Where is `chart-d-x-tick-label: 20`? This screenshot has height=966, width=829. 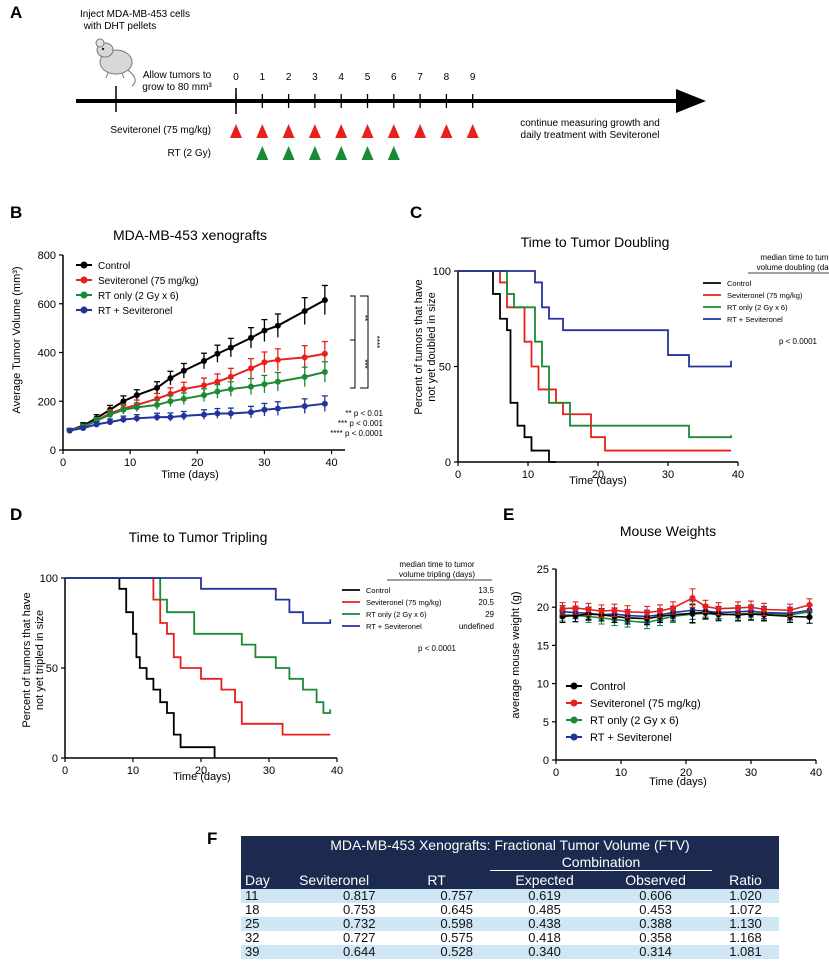 chart-d-x-tick-label: 20 is located at coordinates (201, 771).